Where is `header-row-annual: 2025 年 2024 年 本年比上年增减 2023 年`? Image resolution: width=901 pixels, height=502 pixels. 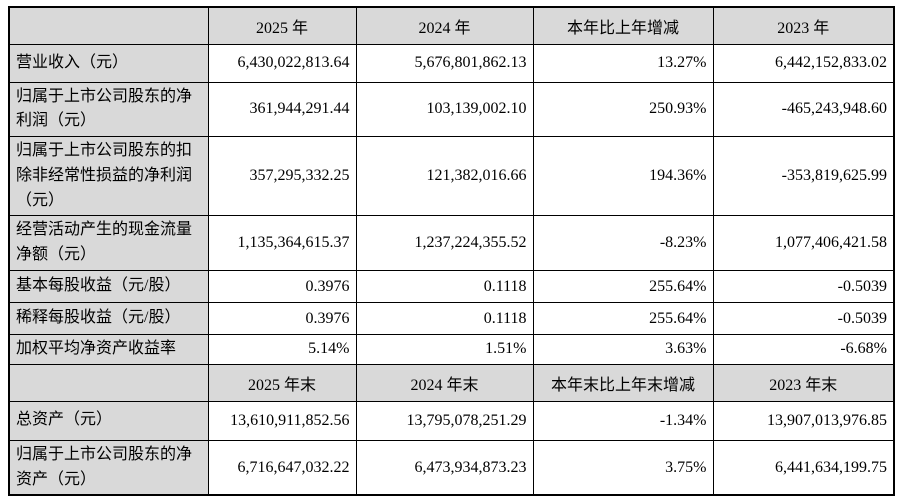
header-row-annual: 2025 年 2024 年 本年比上年增减 2023 年 is located at coordinates (451, 25).